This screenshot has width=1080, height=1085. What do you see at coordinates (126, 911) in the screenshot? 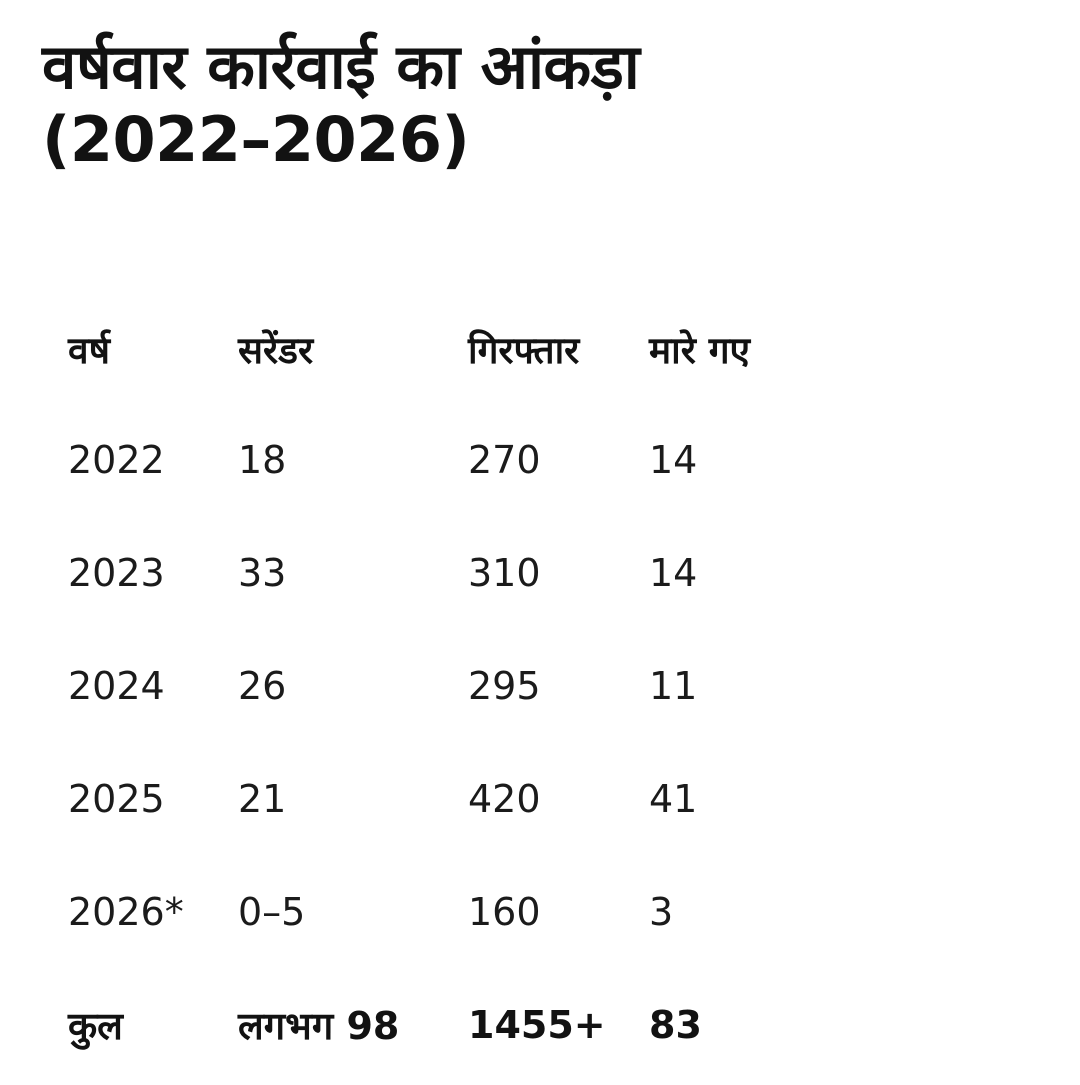
I see `cell-year: 2026*` at bounding box center [126, 911].